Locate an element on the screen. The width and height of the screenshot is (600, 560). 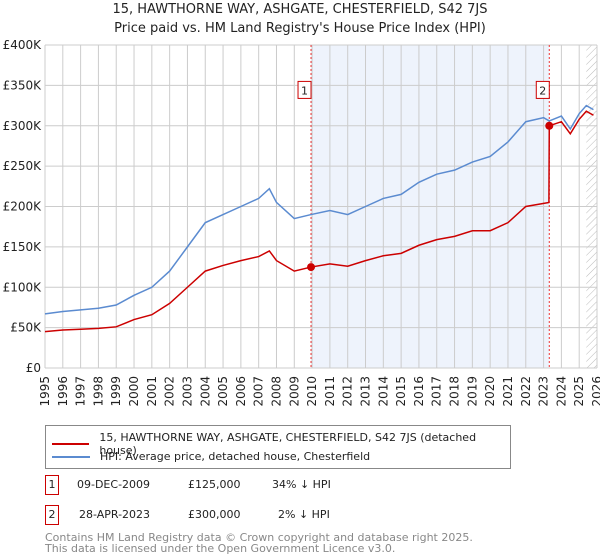
x-tick-label: 2009 is located at coordinates (294, 391).